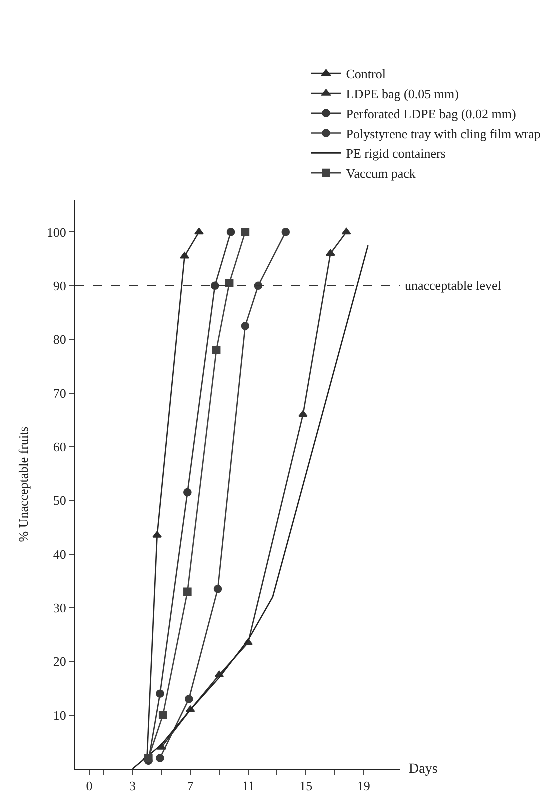  Describe the element at coordinates (381, 174) in the screenshot. I see `legend-label: Vaccum pack` at that location.